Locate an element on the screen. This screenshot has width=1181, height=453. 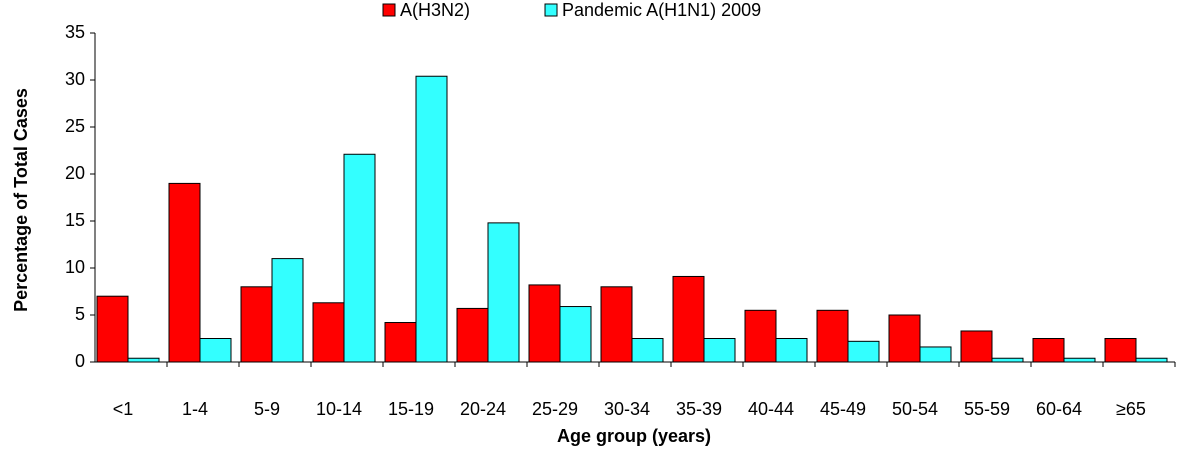
x-tick-label: 10-14 is located at coordinates (339, 409).